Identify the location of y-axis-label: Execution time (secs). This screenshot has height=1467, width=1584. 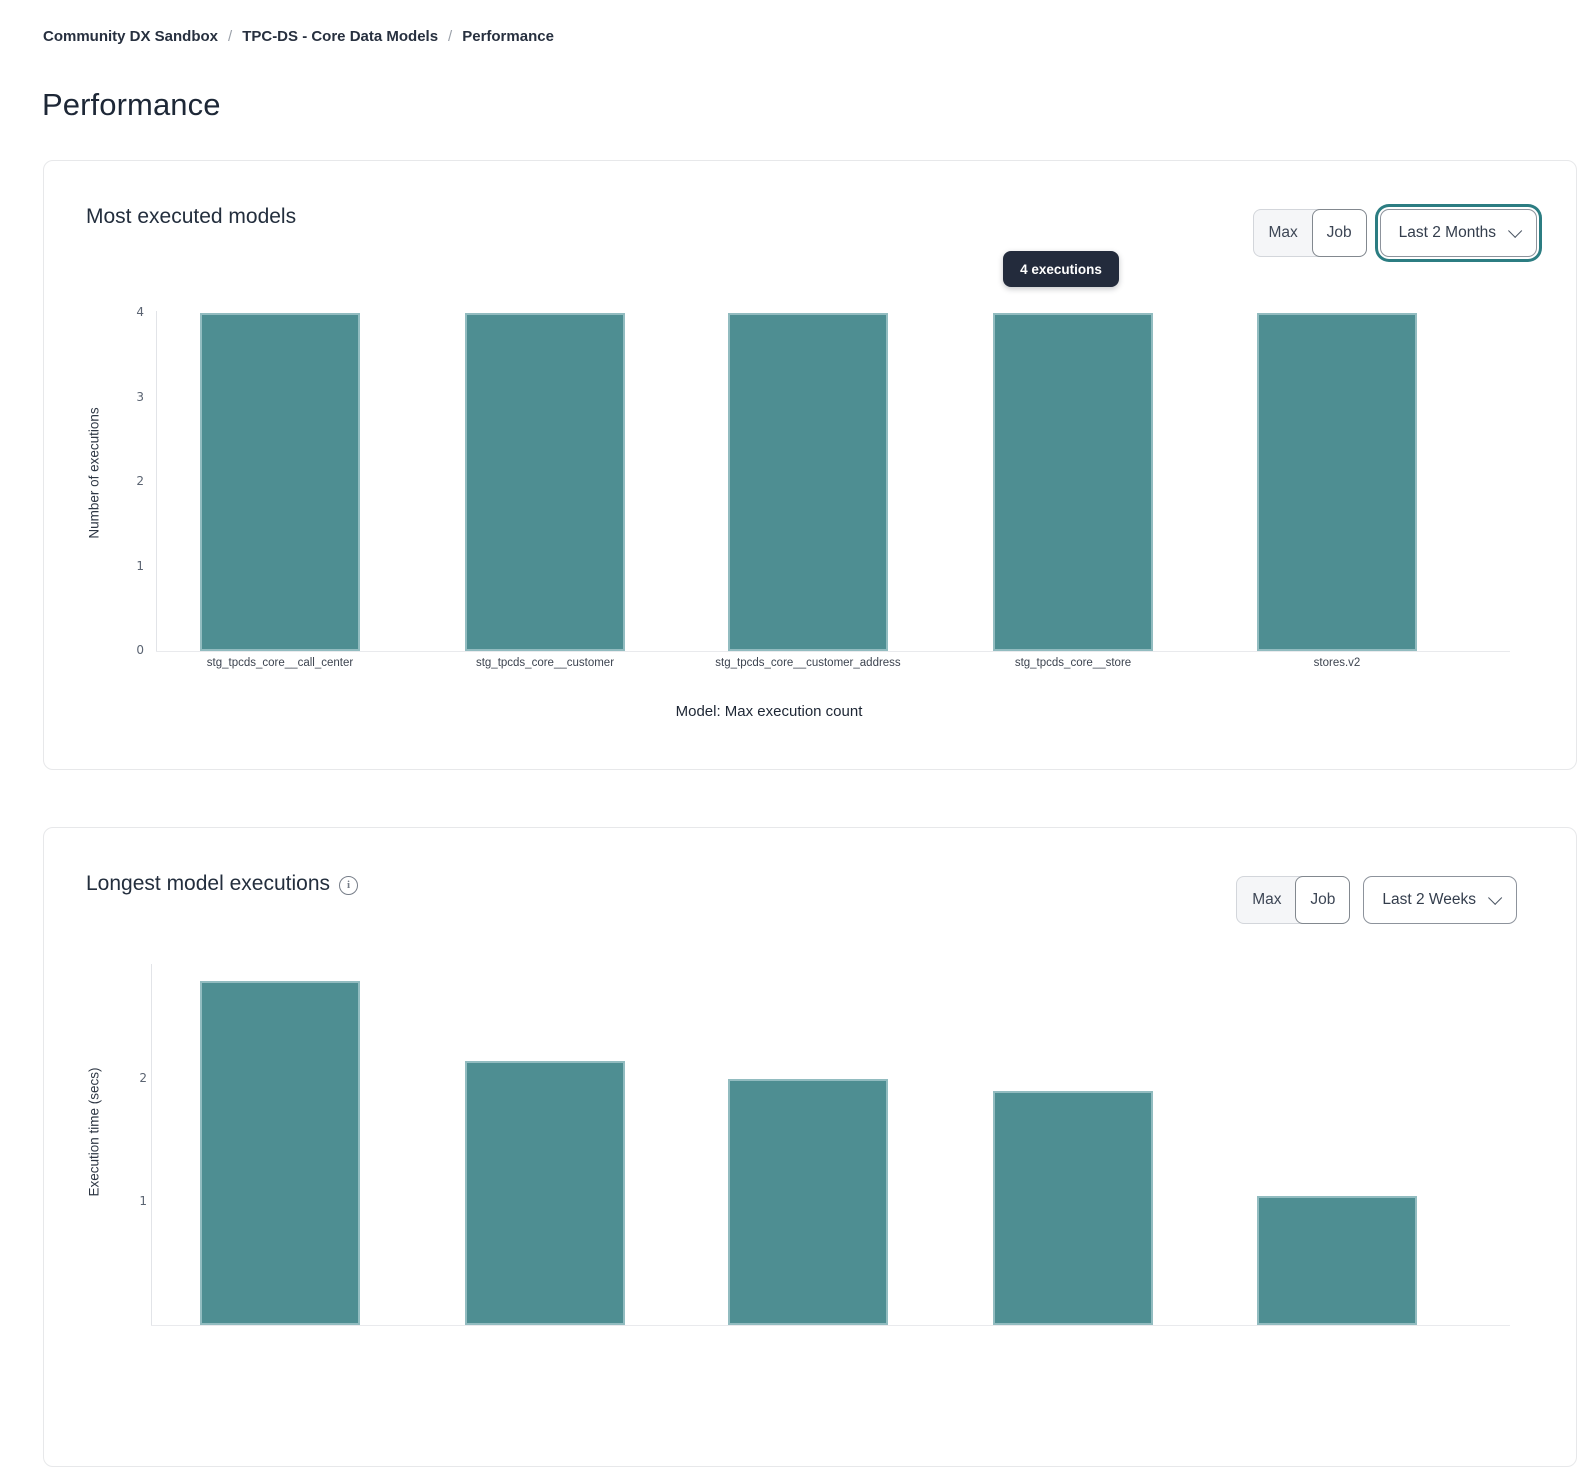
(94, 1132).